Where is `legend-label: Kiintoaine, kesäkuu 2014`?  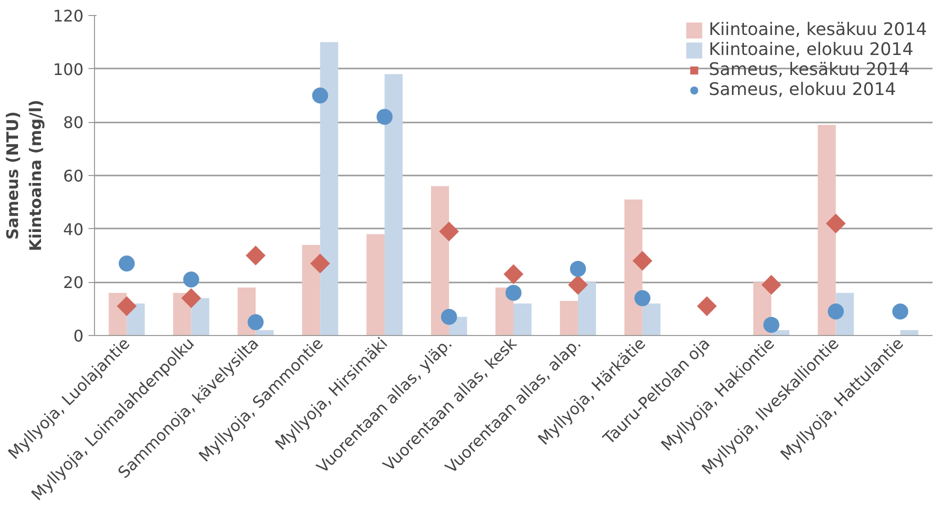 legend-label: Kiintoaine, kesäkuu 2014 is located at coordinates (817, 30).